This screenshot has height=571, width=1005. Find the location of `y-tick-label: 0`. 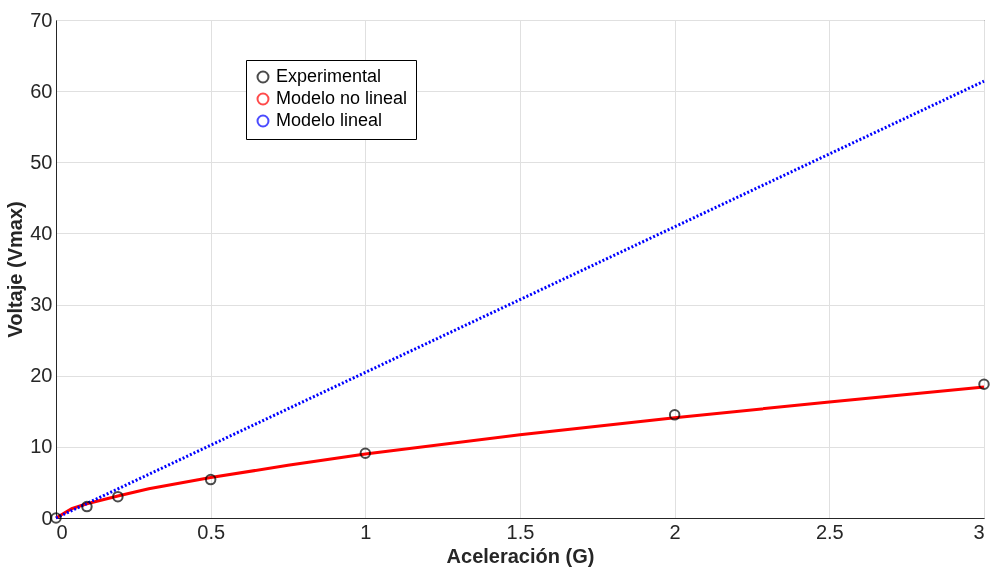

y-tick-label: 0 is located at coordinates (47, 517).